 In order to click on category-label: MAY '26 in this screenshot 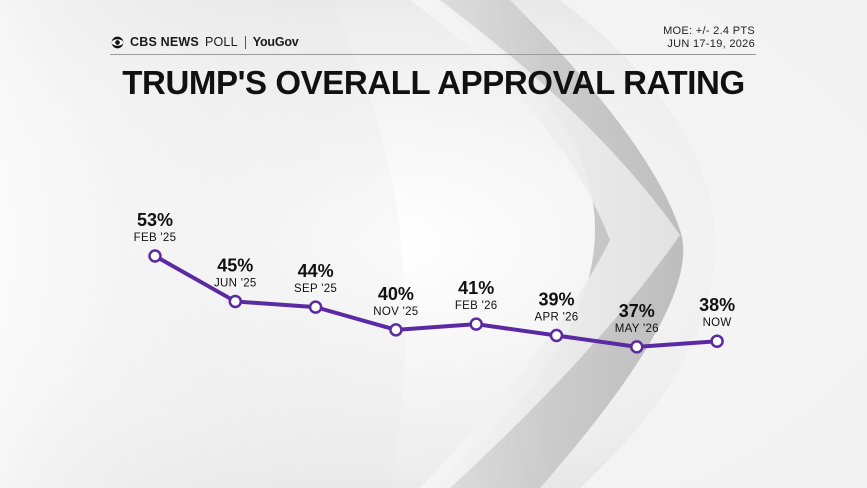, I will do `click(637, 329)`.